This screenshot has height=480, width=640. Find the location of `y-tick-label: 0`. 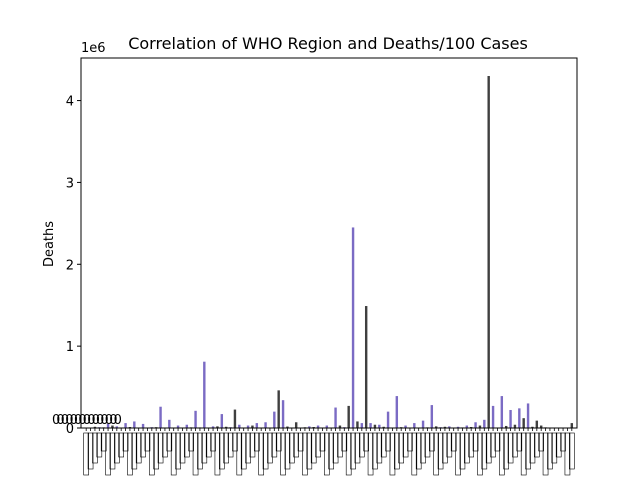

y-tick-label: 0 is located at coordinates (70, 429).